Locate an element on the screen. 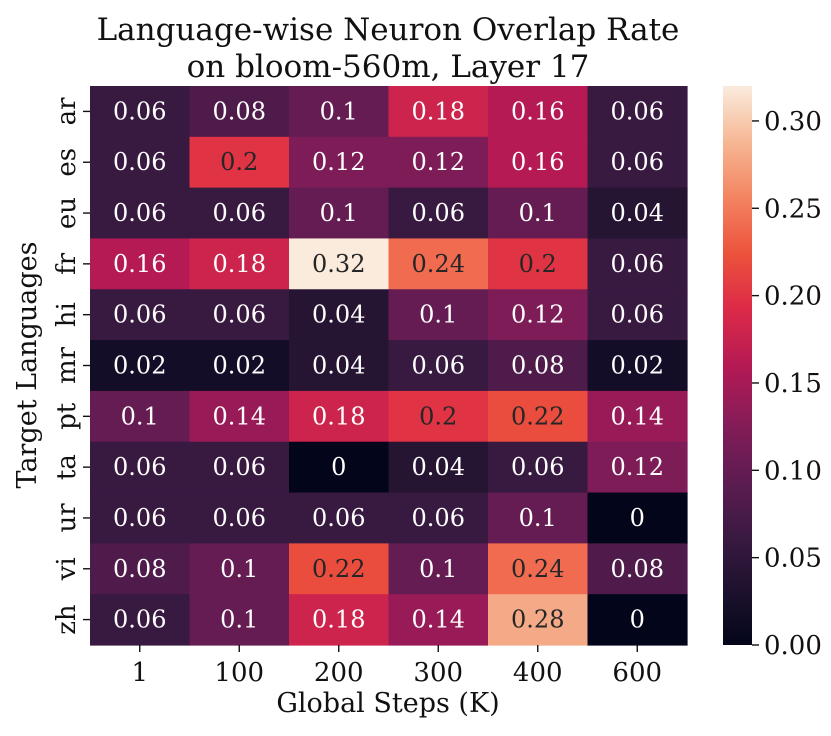 The height and width of the screenshot is (736, 831). cell-value-label: 0.24 is located at coordinates (438, 264).